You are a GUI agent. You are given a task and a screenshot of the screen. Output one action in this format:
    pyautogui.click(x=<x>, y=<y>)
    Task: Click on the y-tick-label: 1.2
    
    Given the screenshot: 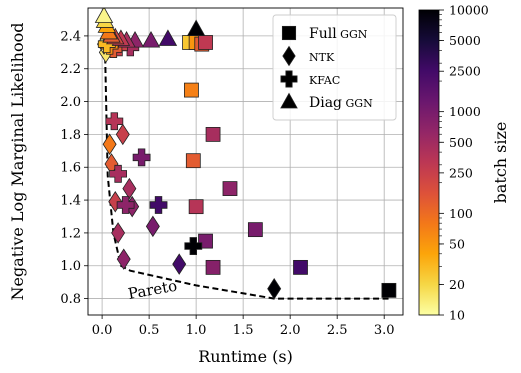 What is the action you would take?
    pyautogui.click(x=70, y=233)
    